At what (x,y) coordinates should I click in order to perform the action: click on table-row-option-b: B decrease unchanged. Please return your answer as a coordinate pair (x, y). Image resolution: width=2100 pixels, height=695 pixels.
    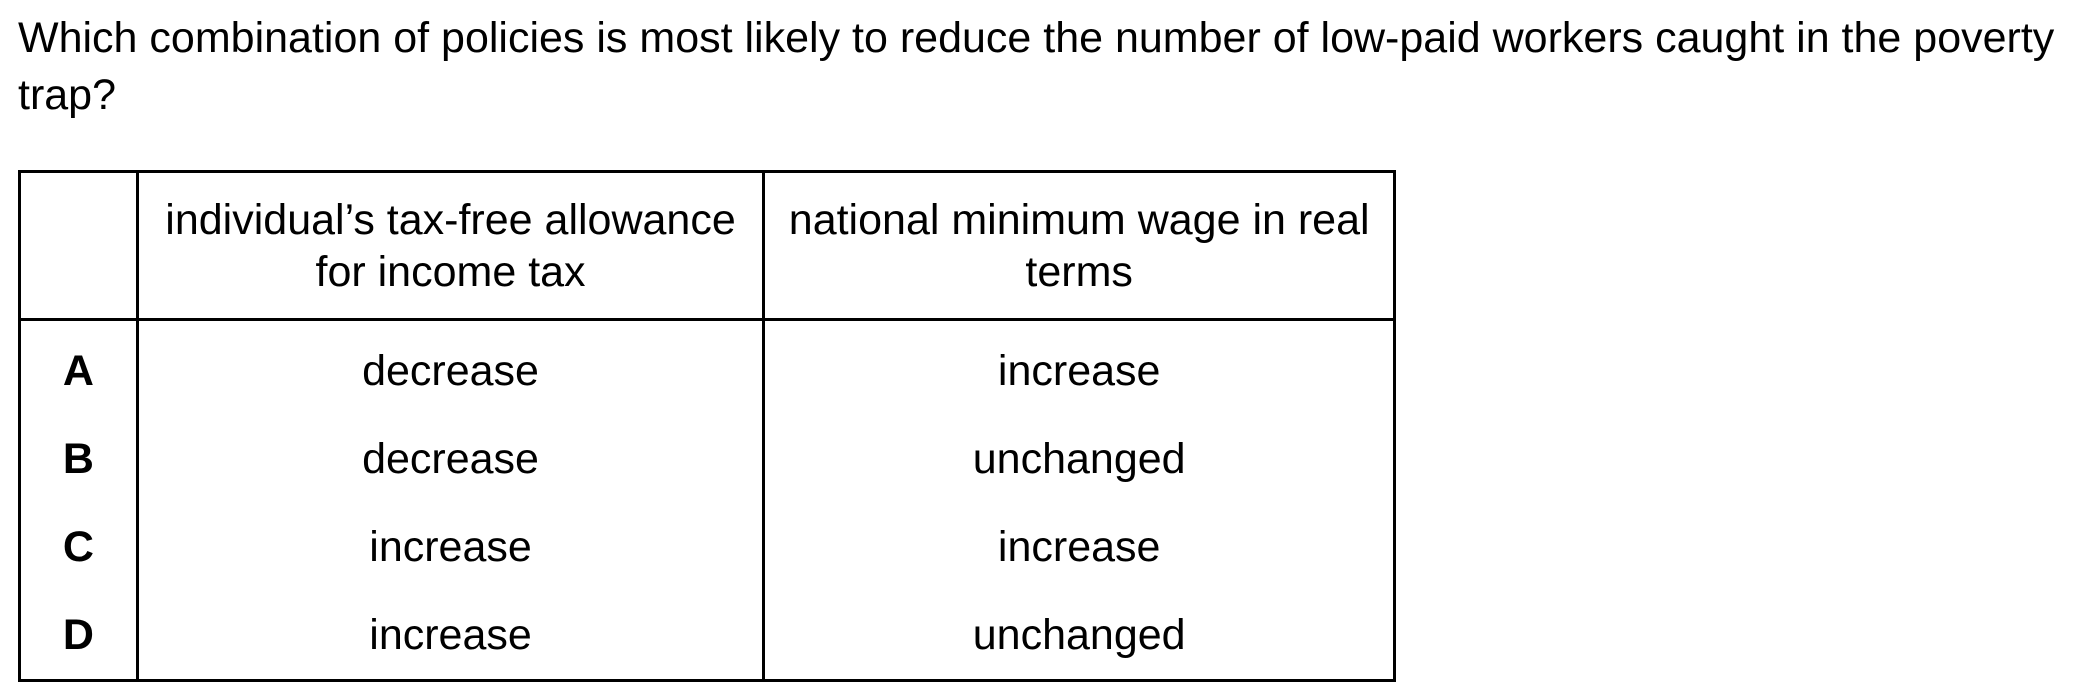
    Looking at the image, I should click on (707, 459).